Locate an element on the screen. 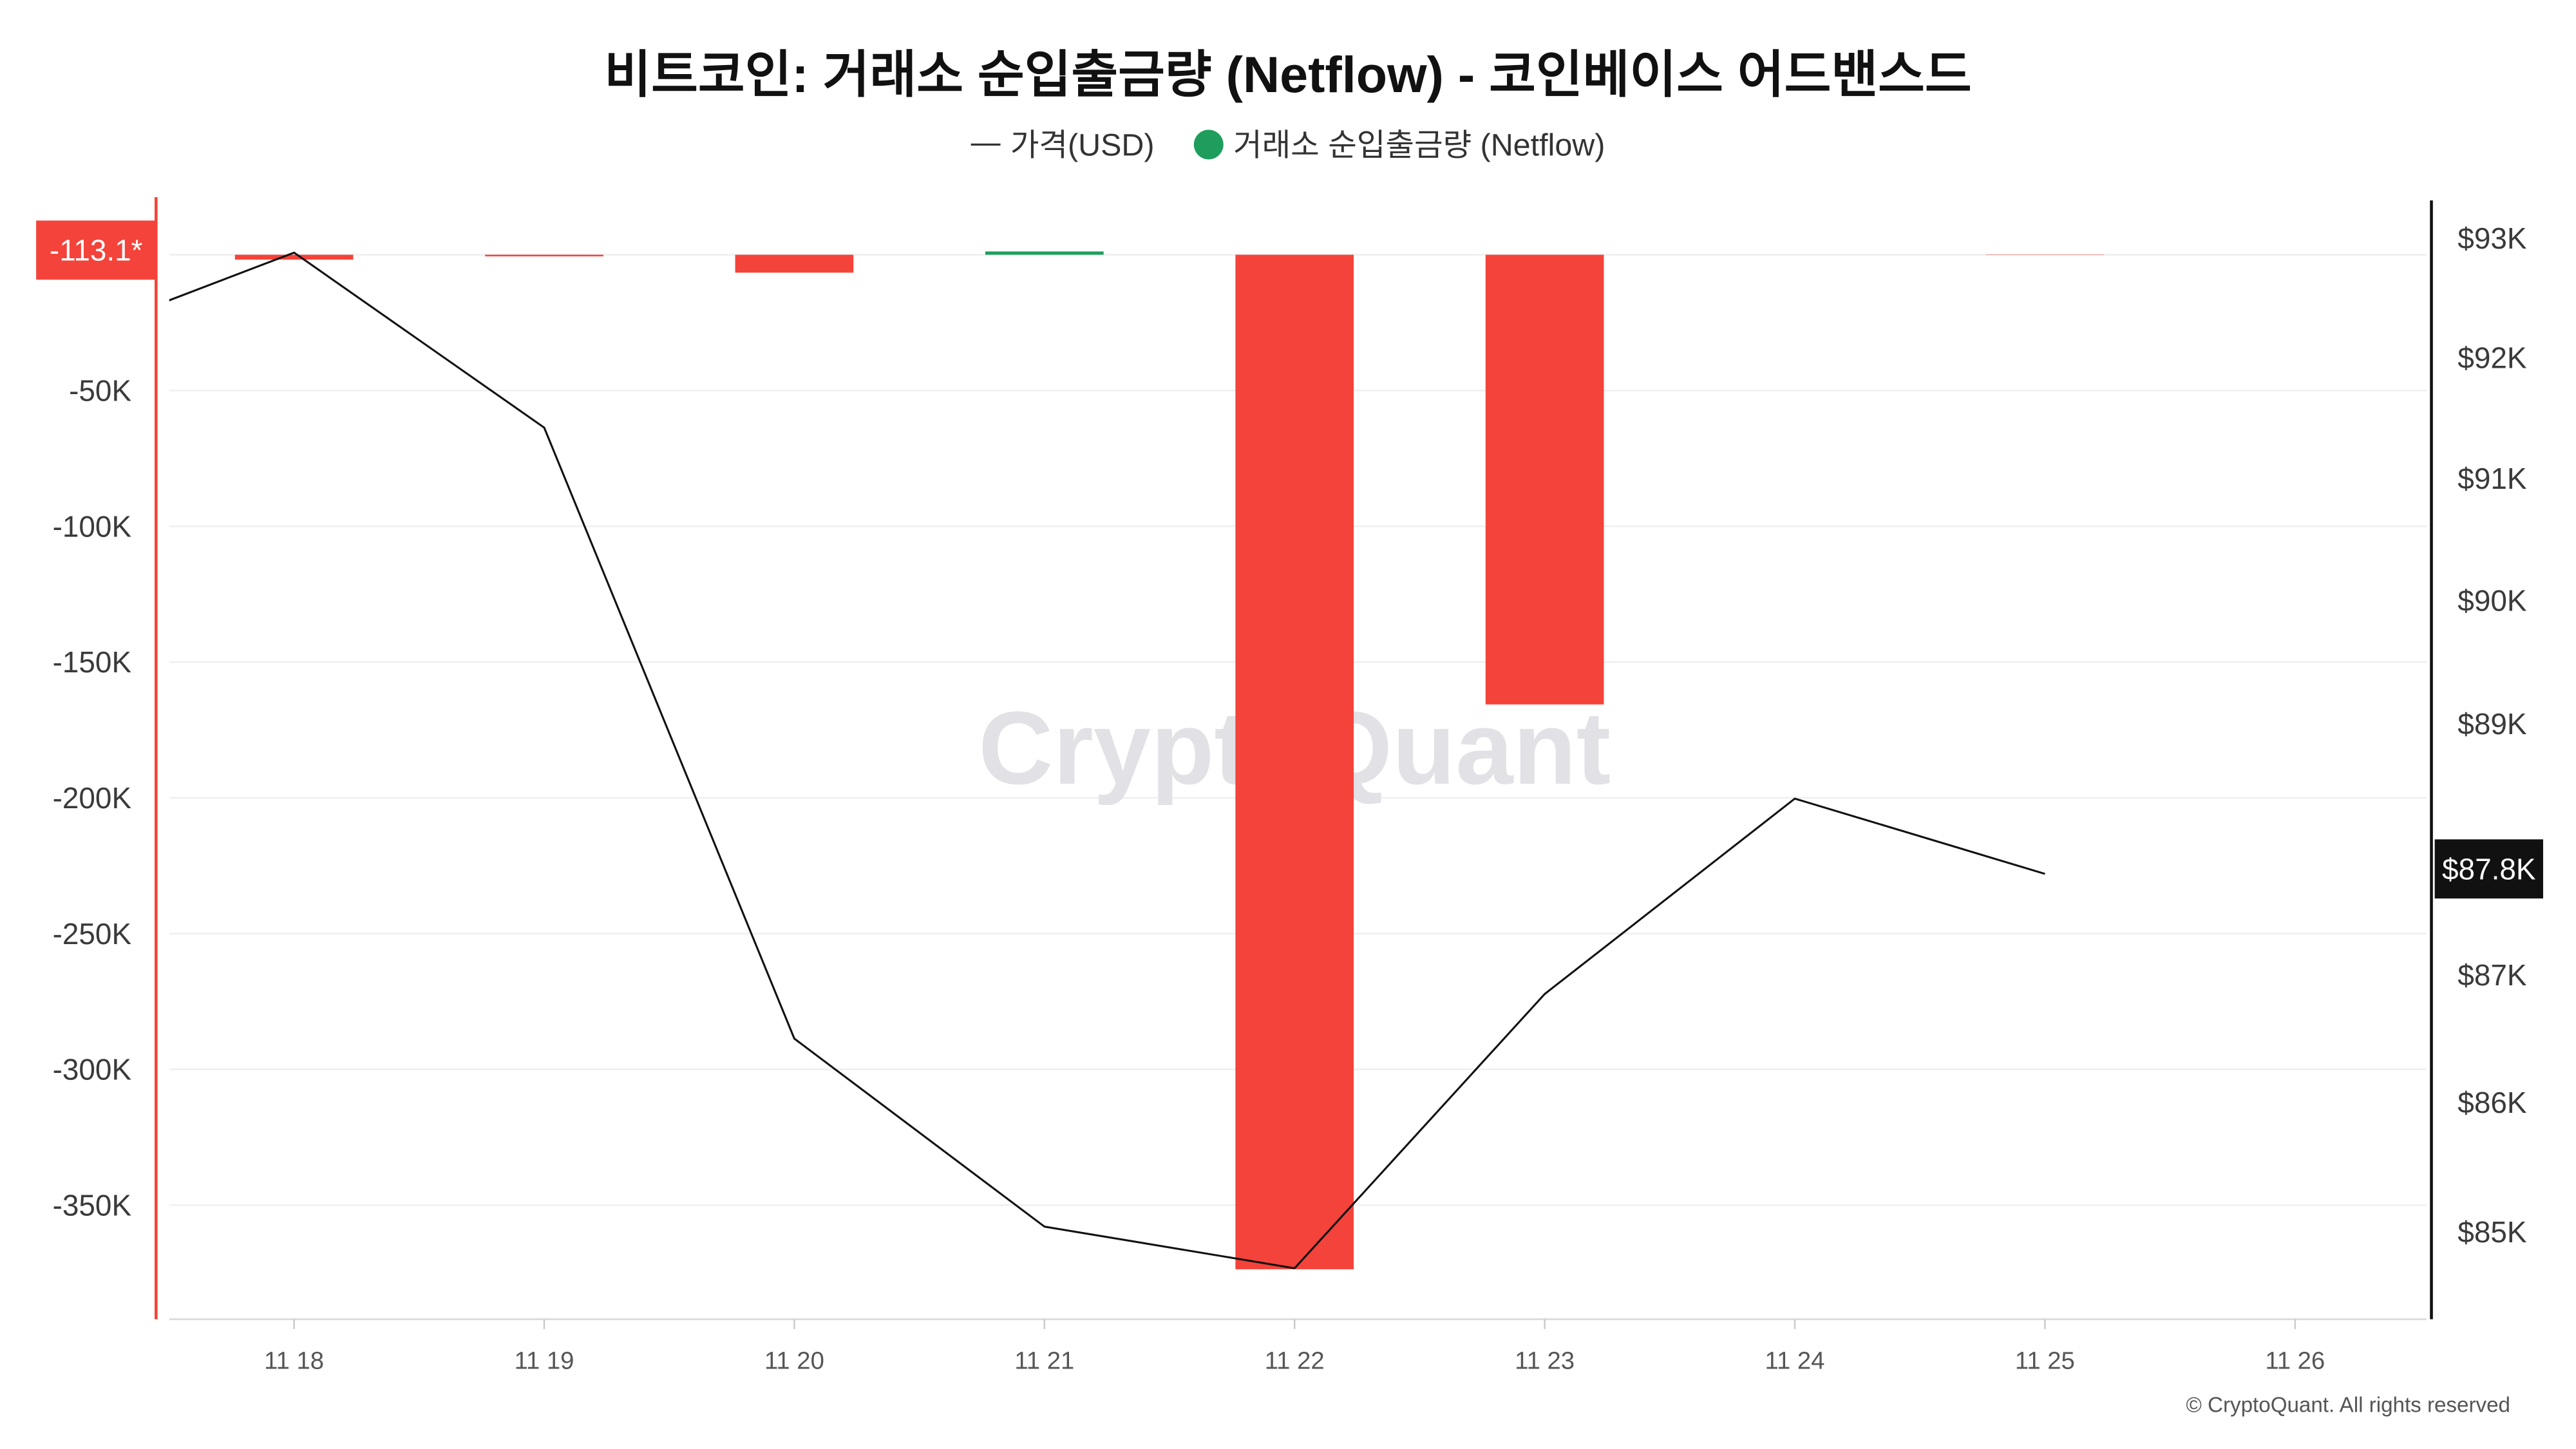 Image resolution: width=2576 pixels, height=1449 pixels. right-axis-tick-label: $87K is located at coordinates (2492, 975).